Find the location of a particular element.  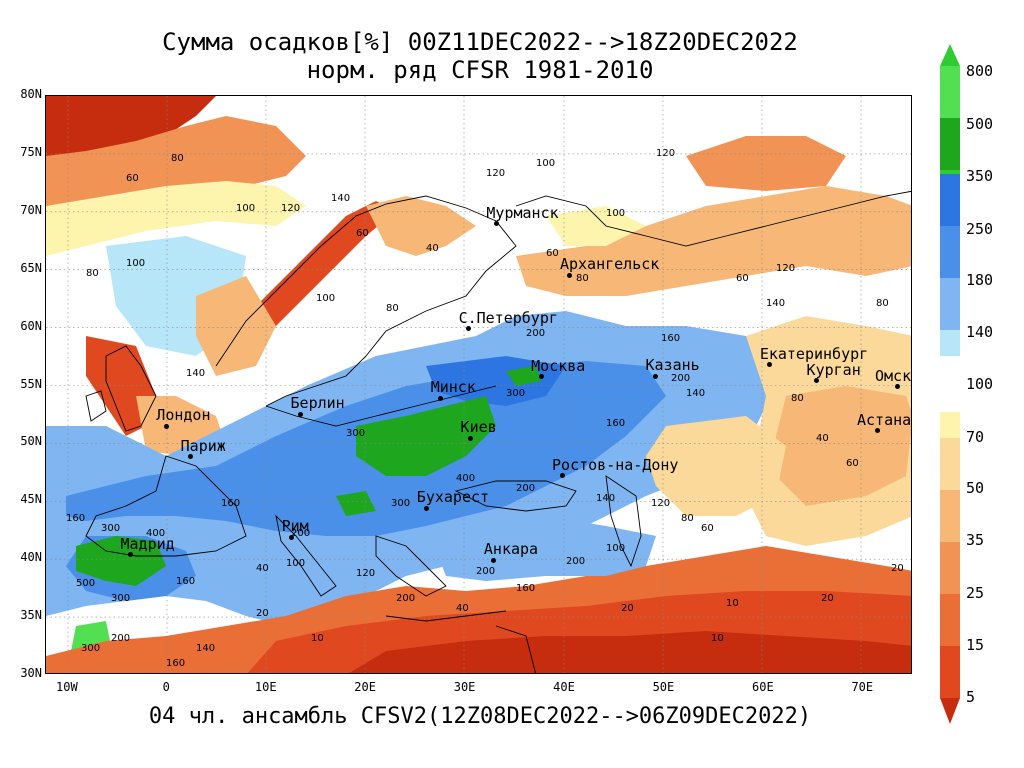

city-label: Рим is located at coordinates (295, 526).